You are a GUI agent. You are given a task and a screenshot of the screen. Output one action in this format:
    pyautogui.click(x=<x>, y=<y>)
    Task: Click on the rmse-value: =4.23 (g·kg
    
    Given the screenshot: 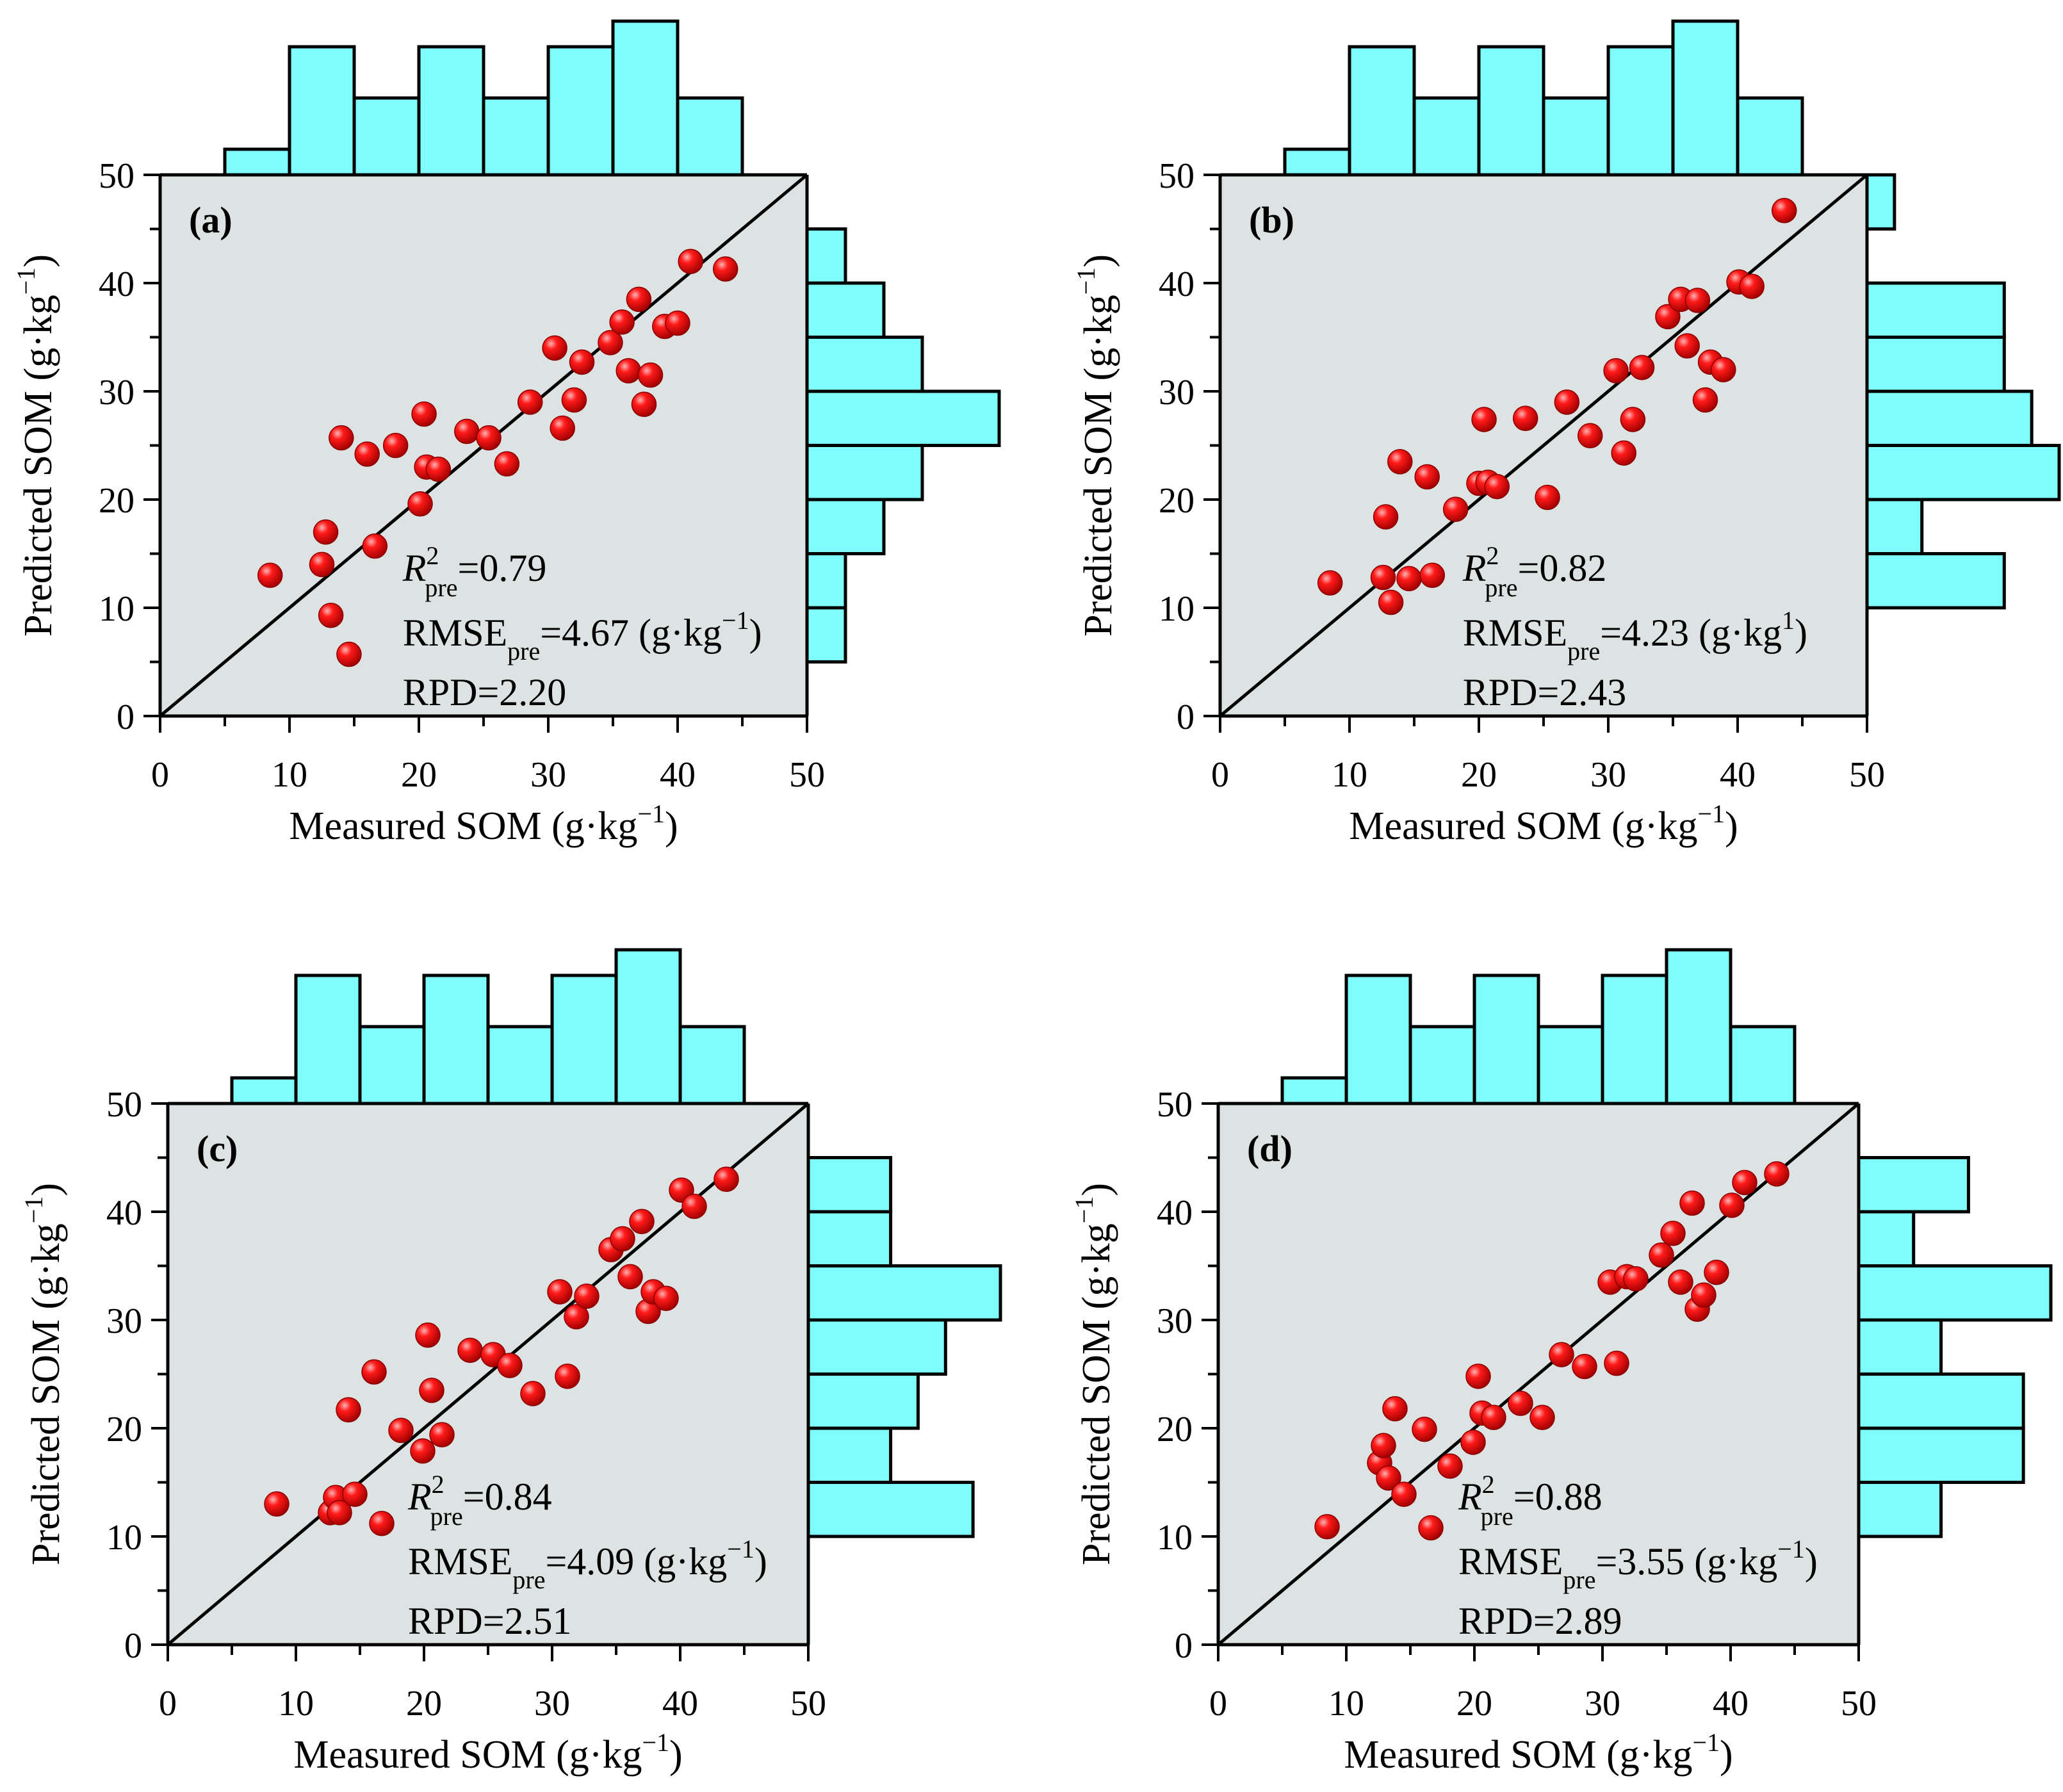 What is the action you would take?
    pyautogui.click(x=1691, y=633)
    